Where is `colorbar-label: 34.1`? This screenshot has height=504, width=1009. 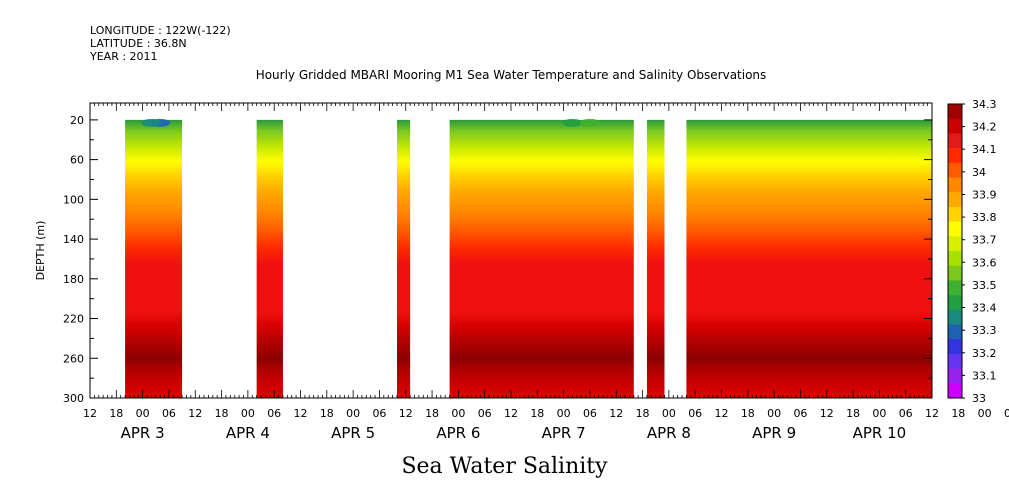
colorbar-label: 34.1 is located at coordinates (984, 149).